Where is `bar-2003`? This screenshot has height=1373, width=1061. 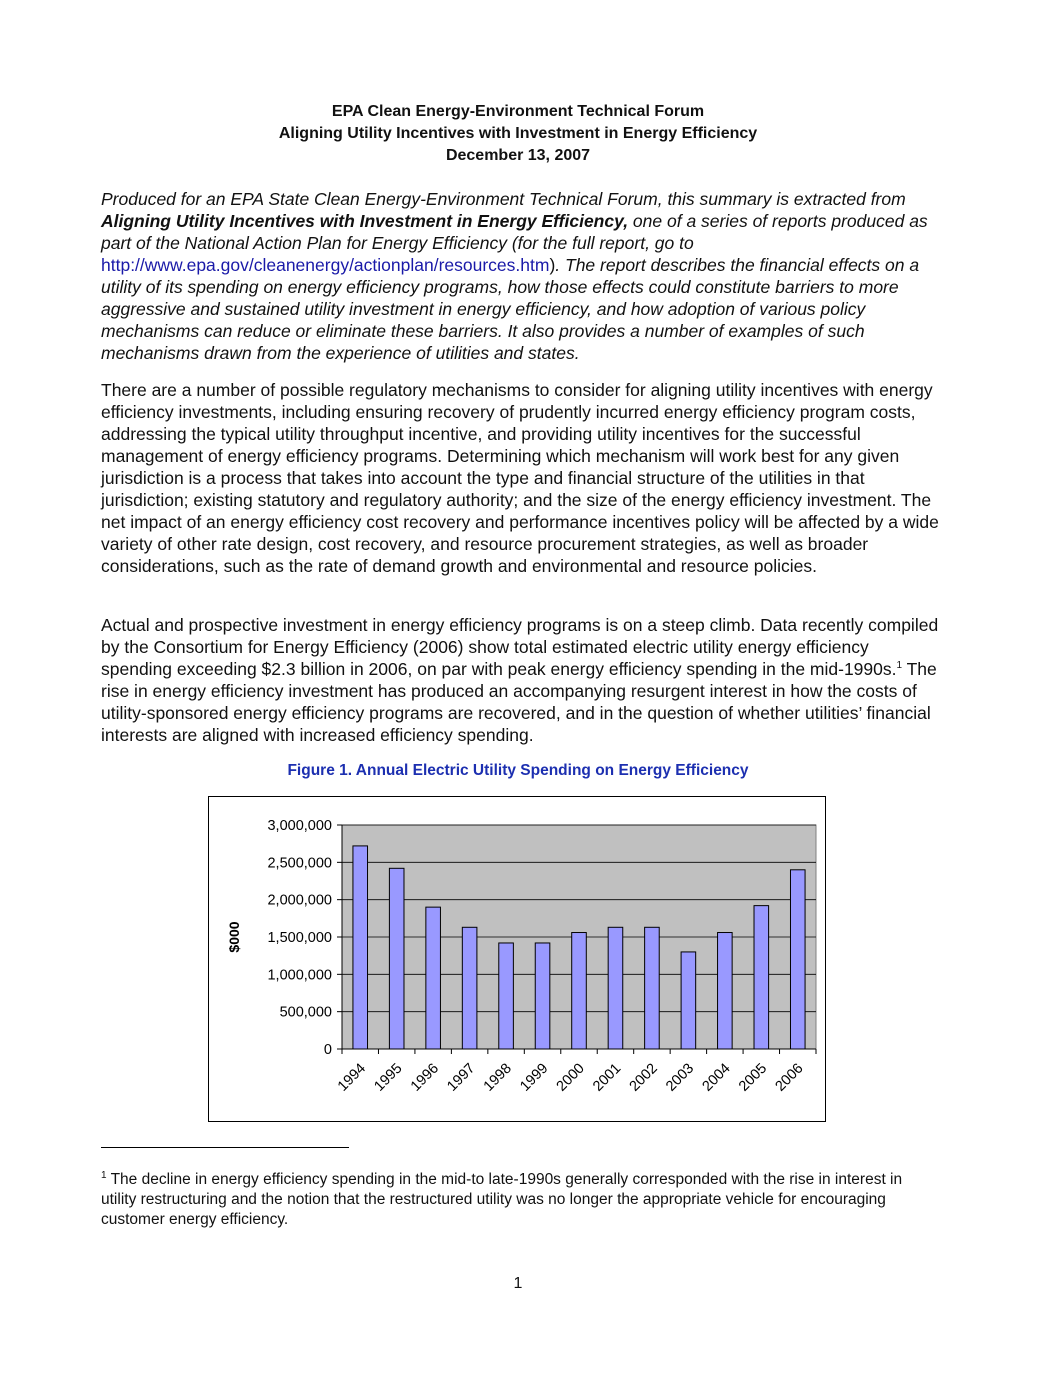
bar-2003 is located at coordinates (688, 1000).